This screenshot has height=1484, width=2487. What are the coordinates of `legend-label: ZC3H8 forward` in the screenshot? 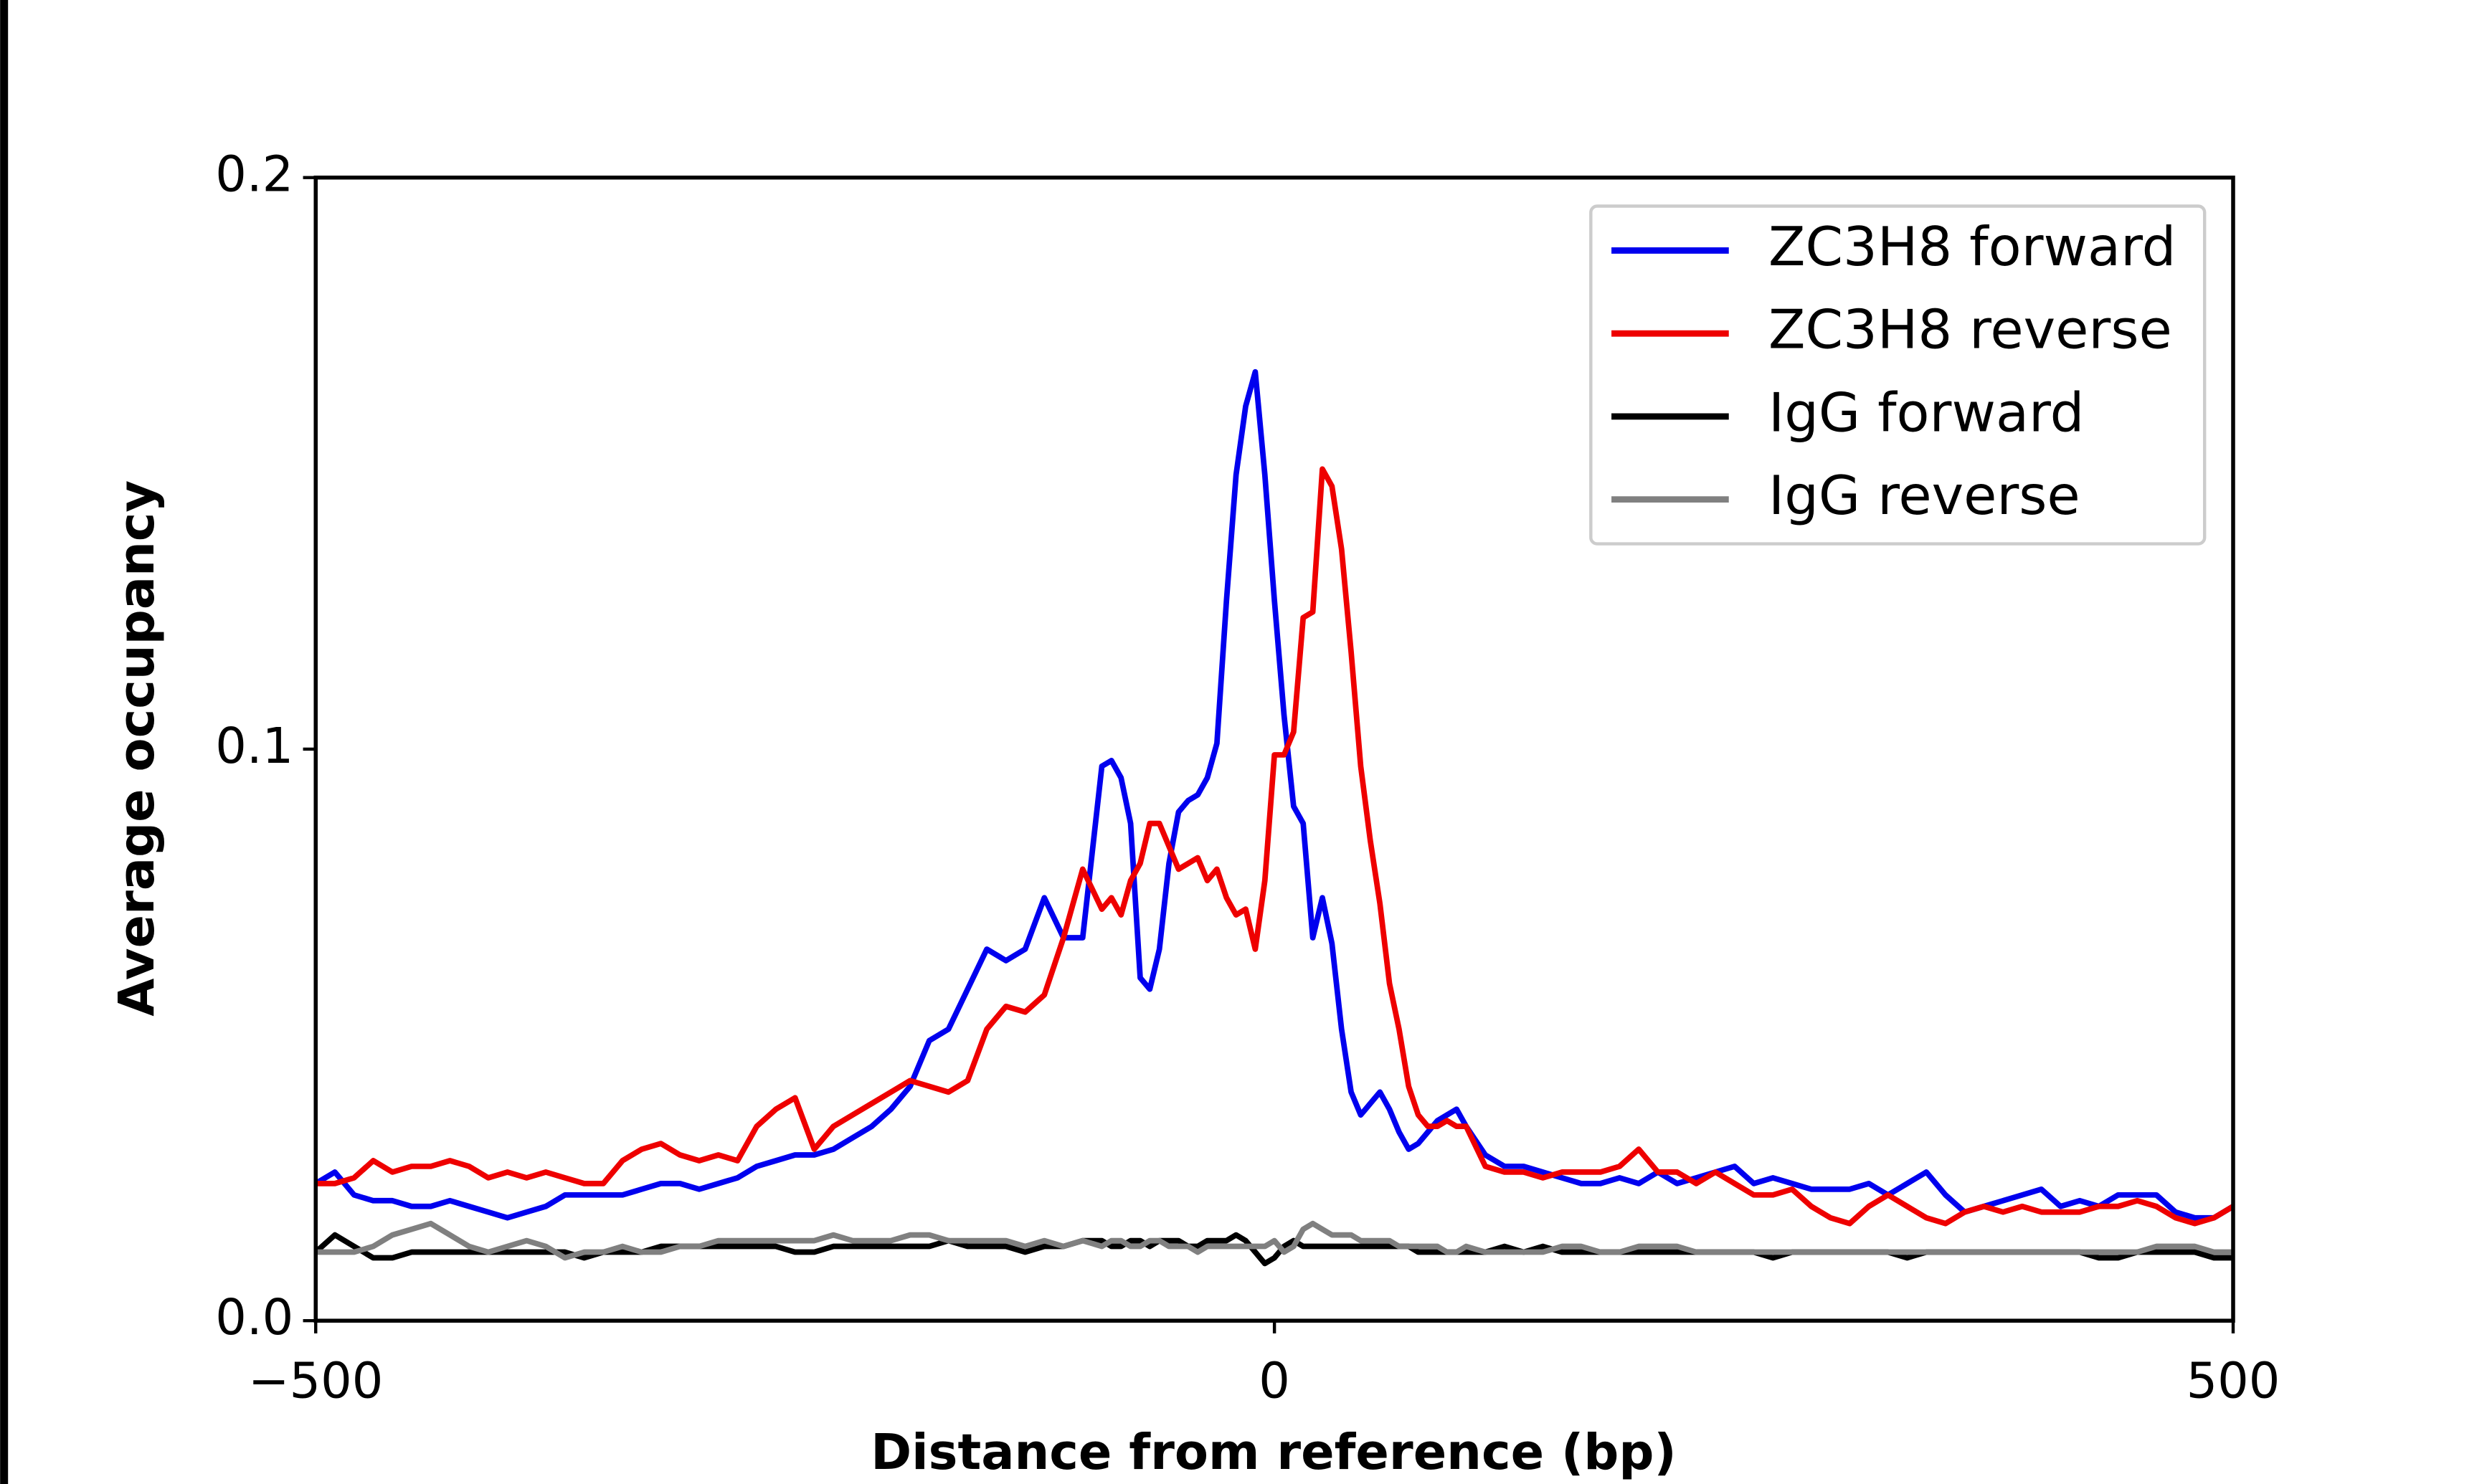 It's located at (1972, 247).